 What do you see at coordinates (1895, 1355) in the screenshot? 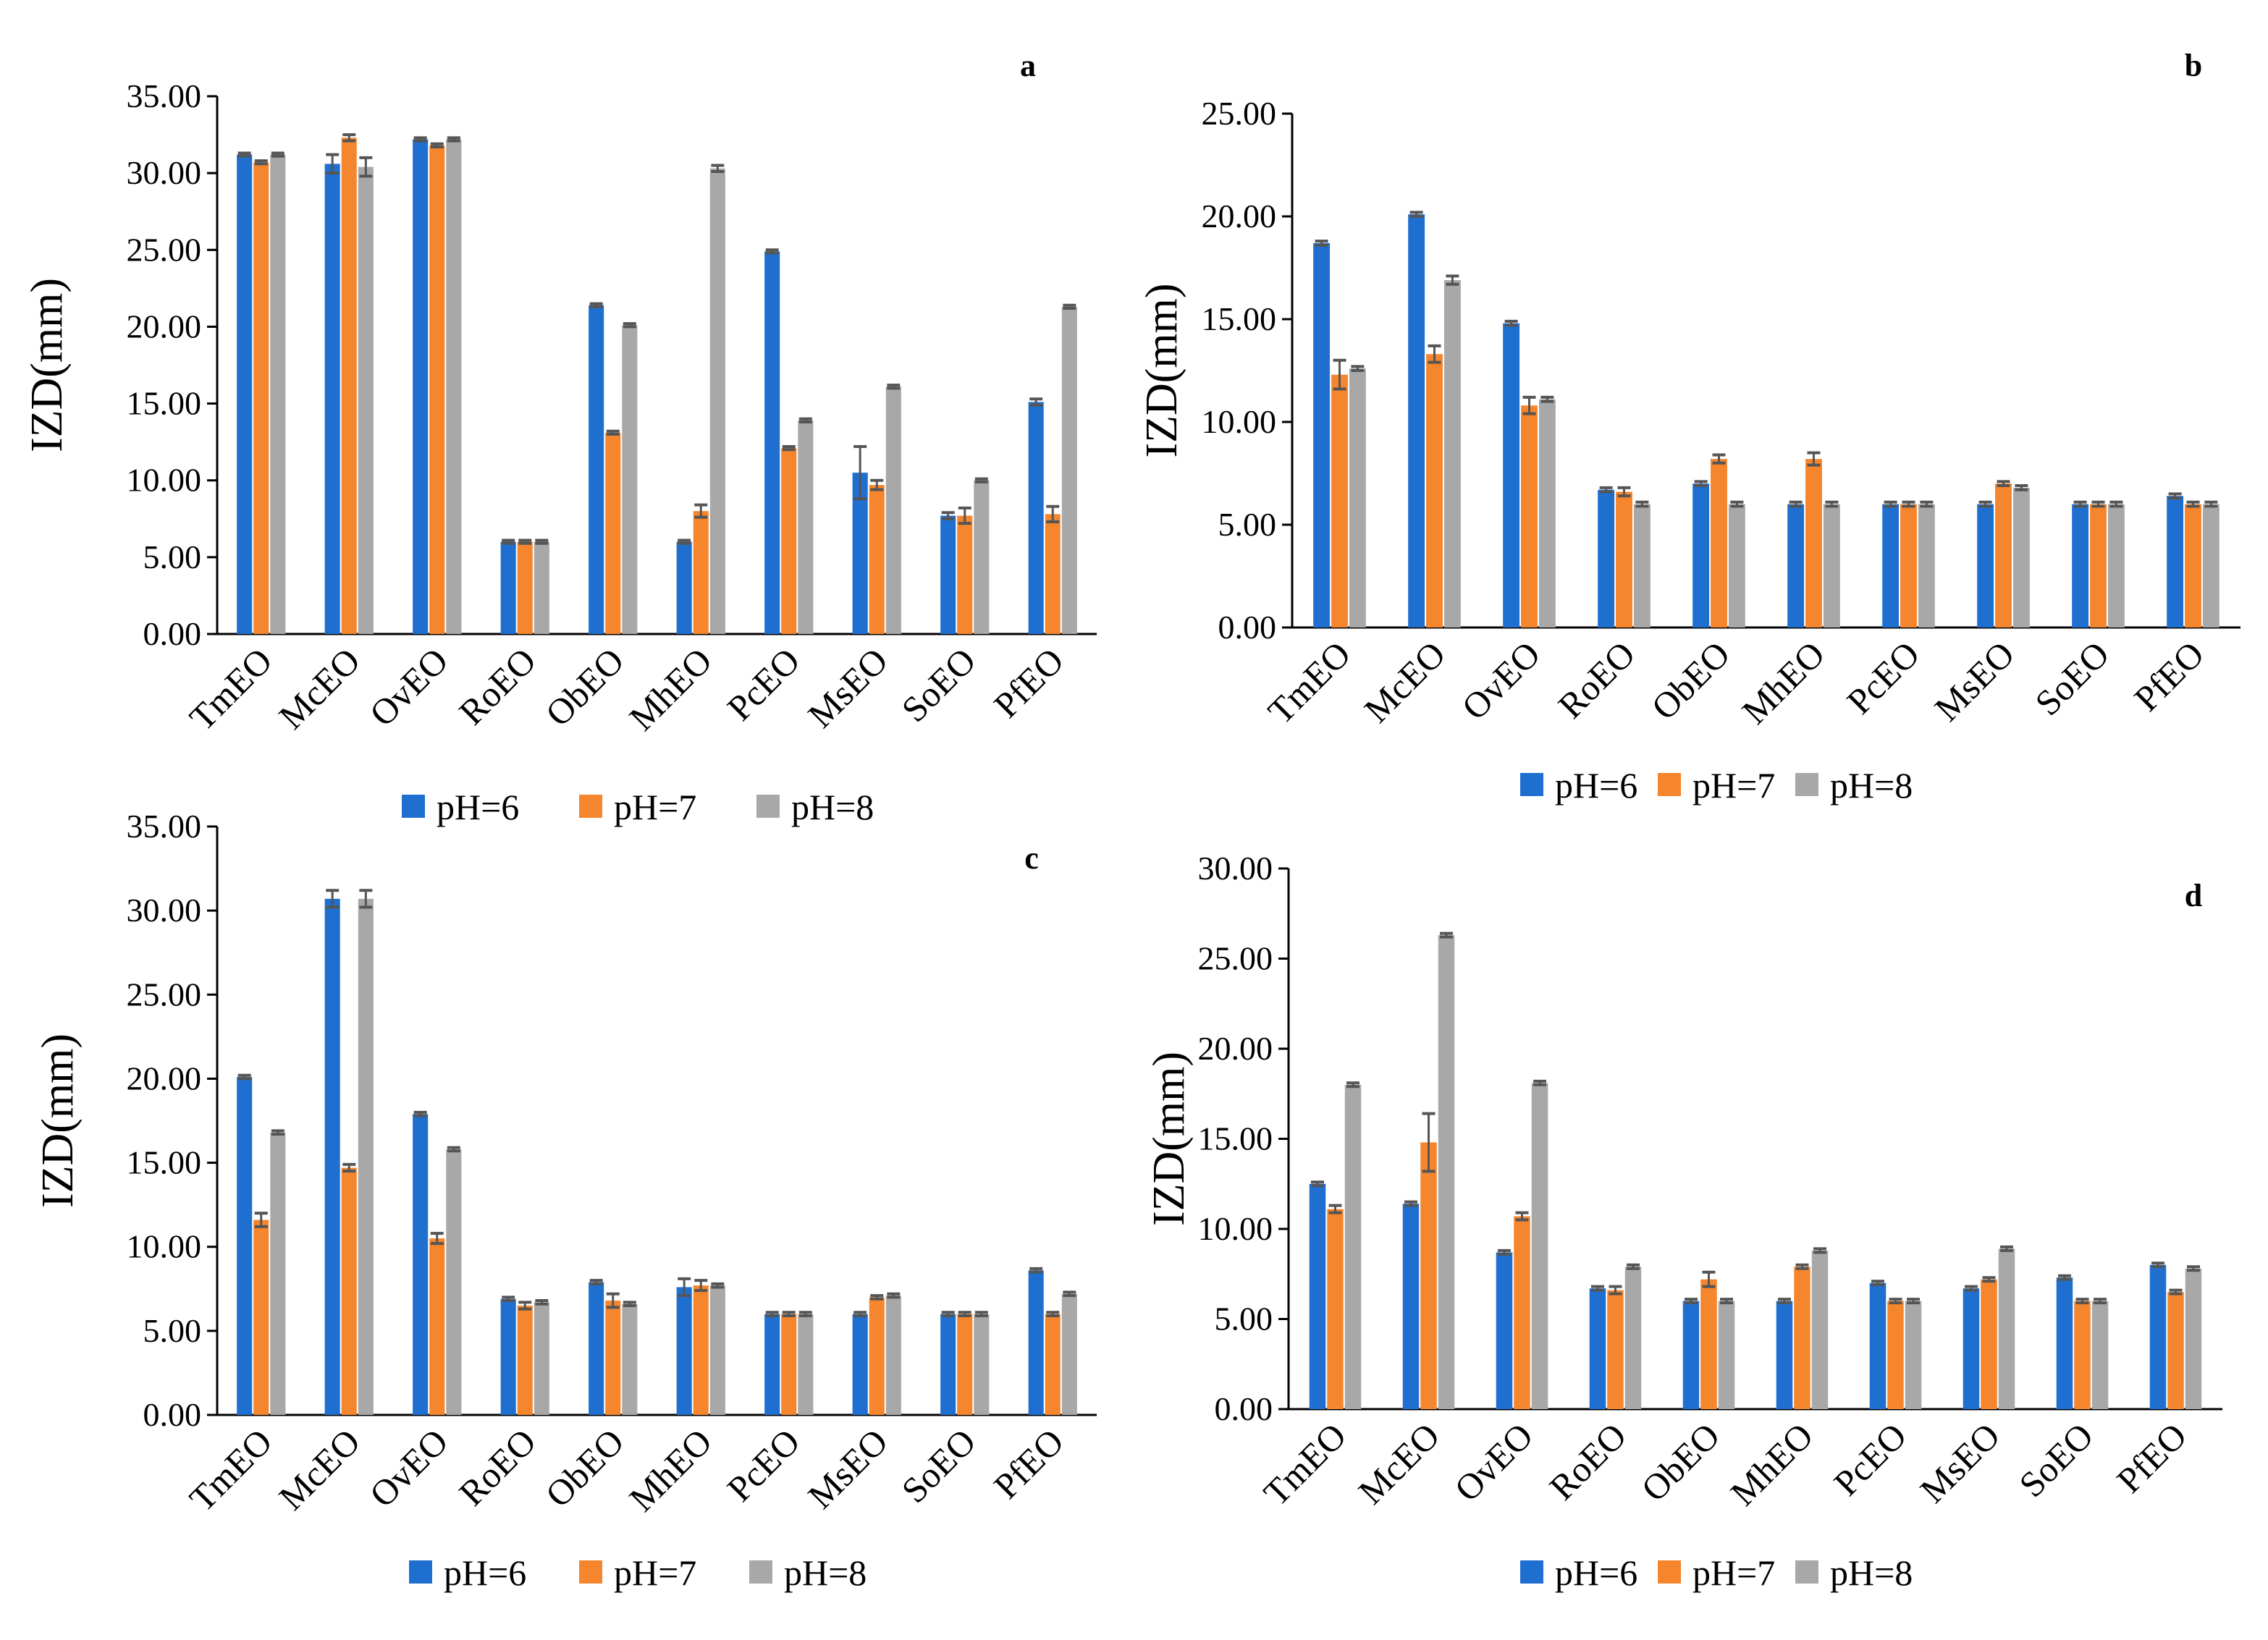
I see `bar-PcEO-pH=7` at bounding box center [1895, 1355].